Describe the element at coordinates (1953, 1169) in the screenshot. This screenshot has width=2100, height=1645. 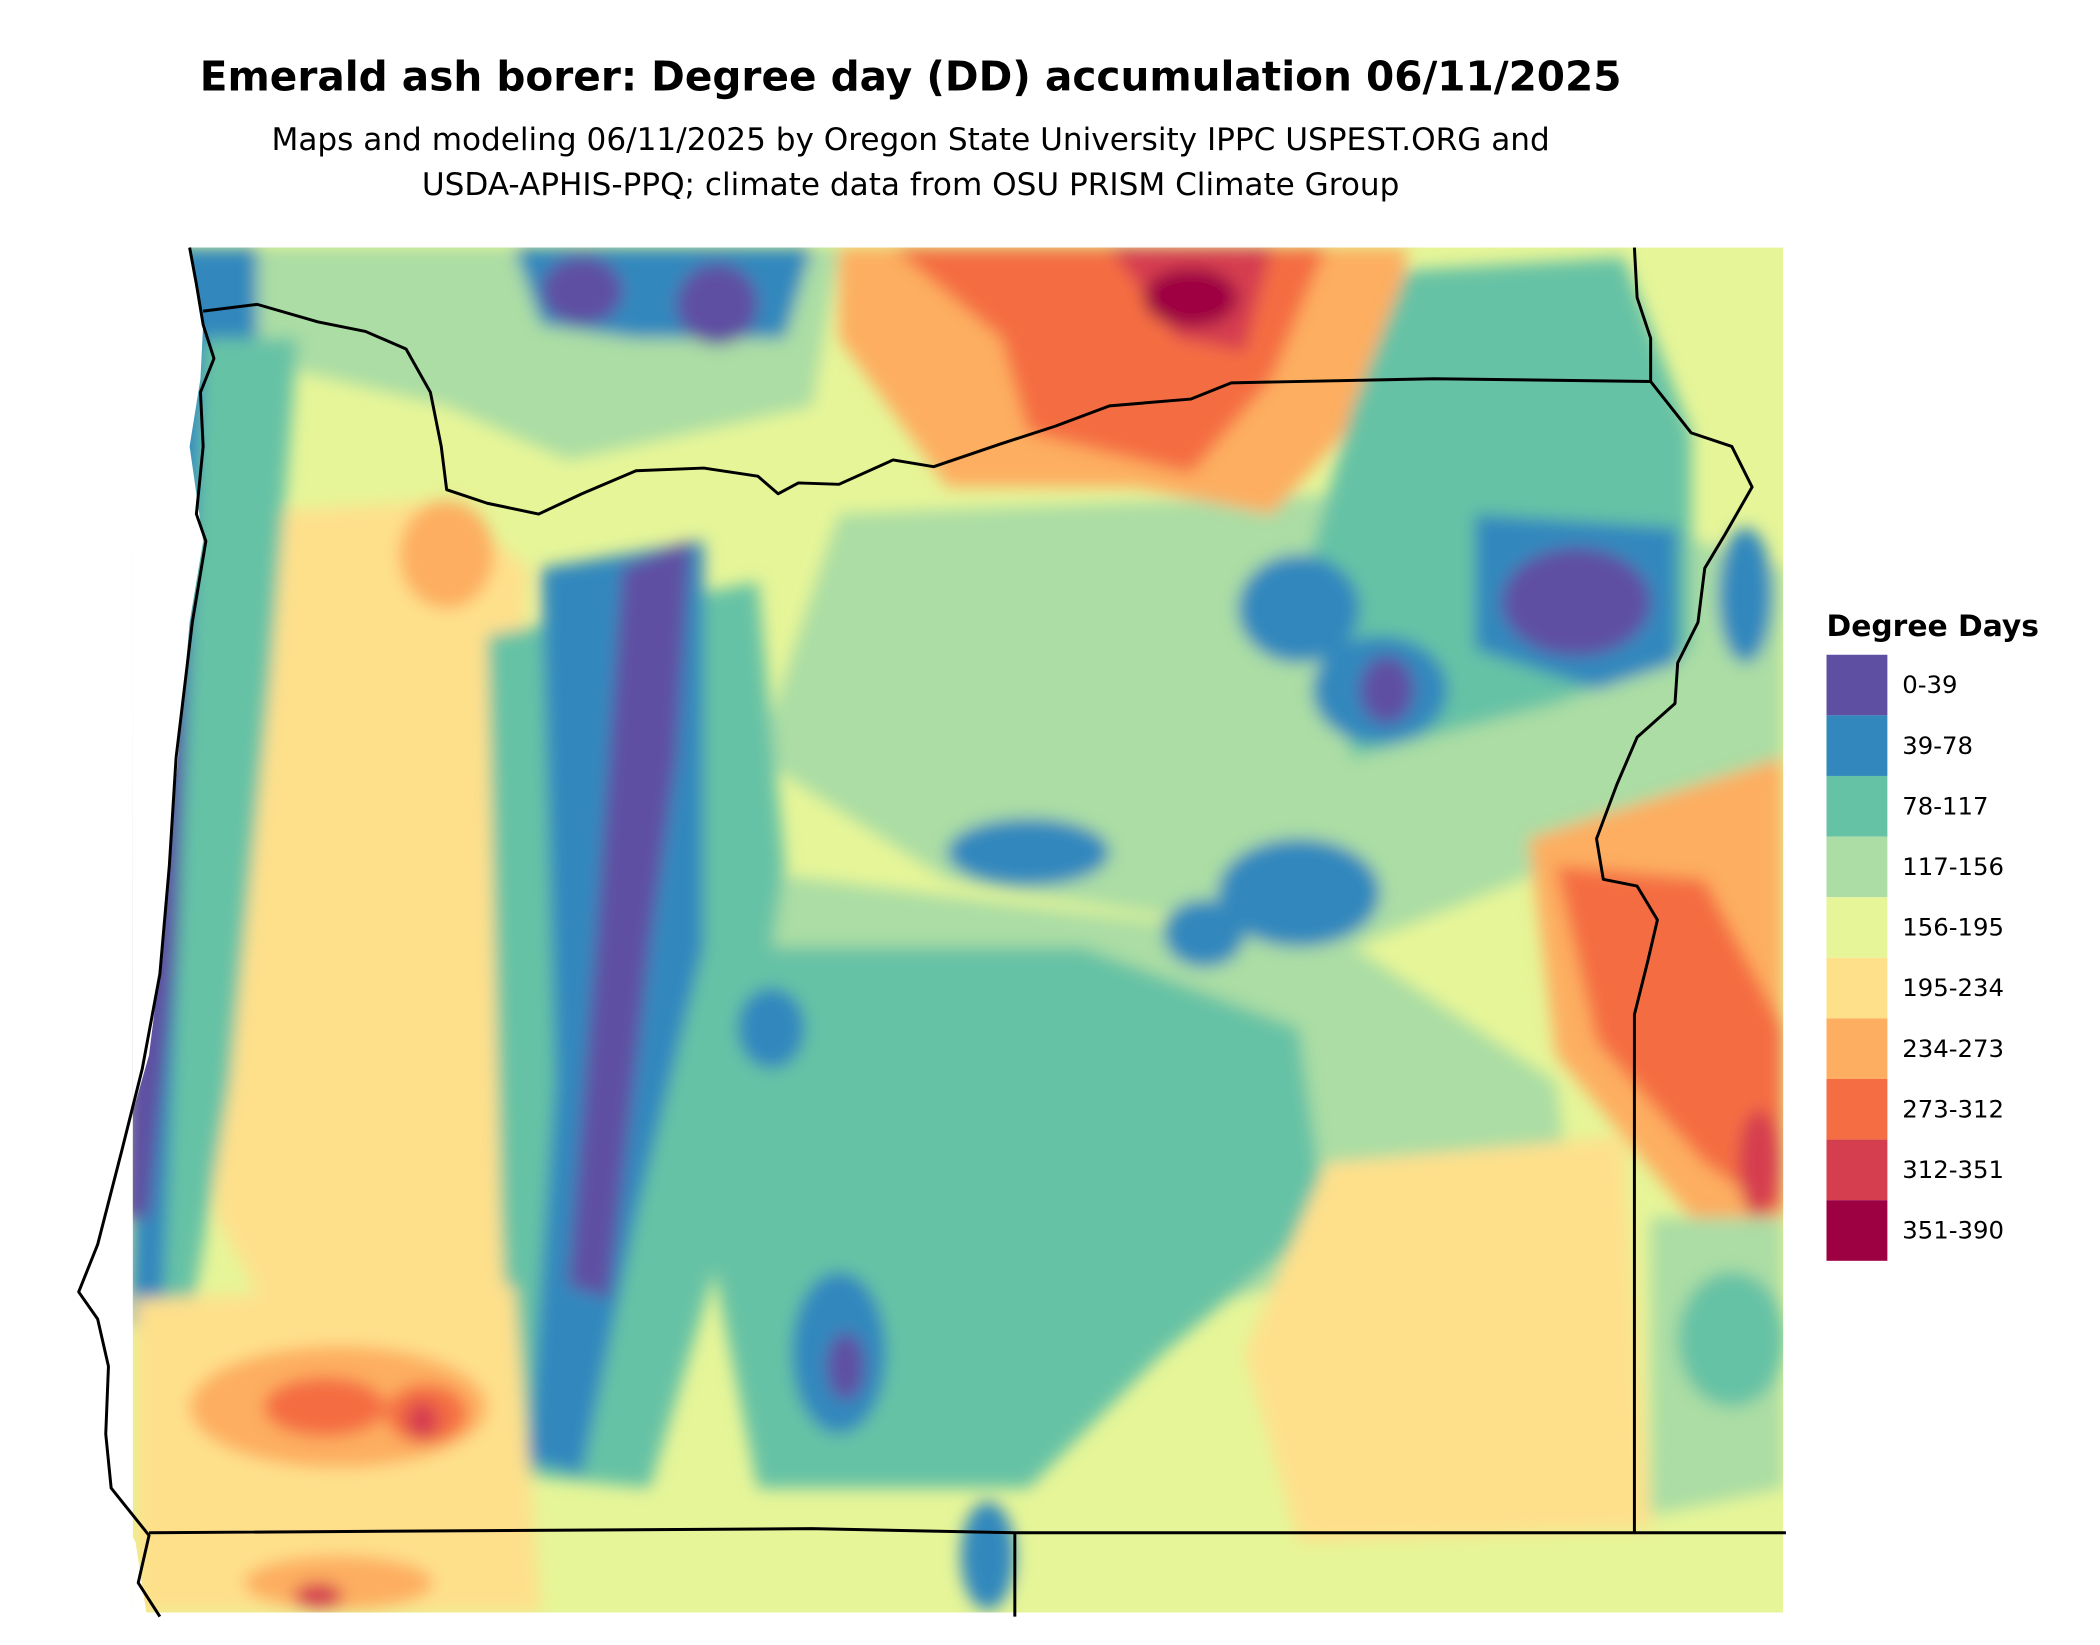
I see `legend-label: 312-351` at that location.